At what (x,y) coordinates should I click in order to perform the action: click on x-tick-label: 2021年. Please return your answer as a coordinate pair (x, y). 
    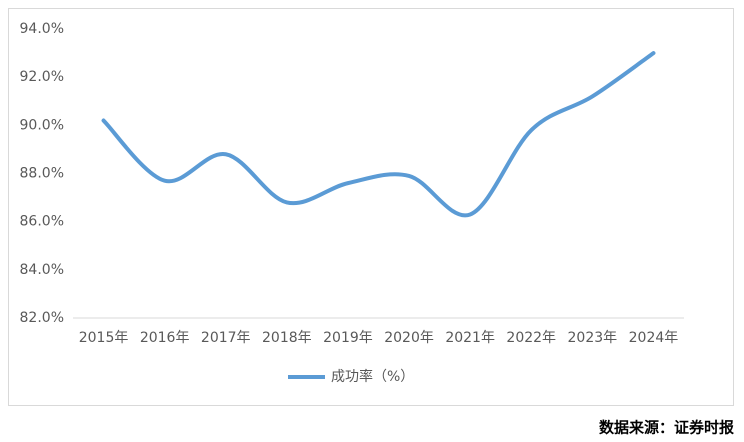
    Looking at the image, I should click on (470, 338).